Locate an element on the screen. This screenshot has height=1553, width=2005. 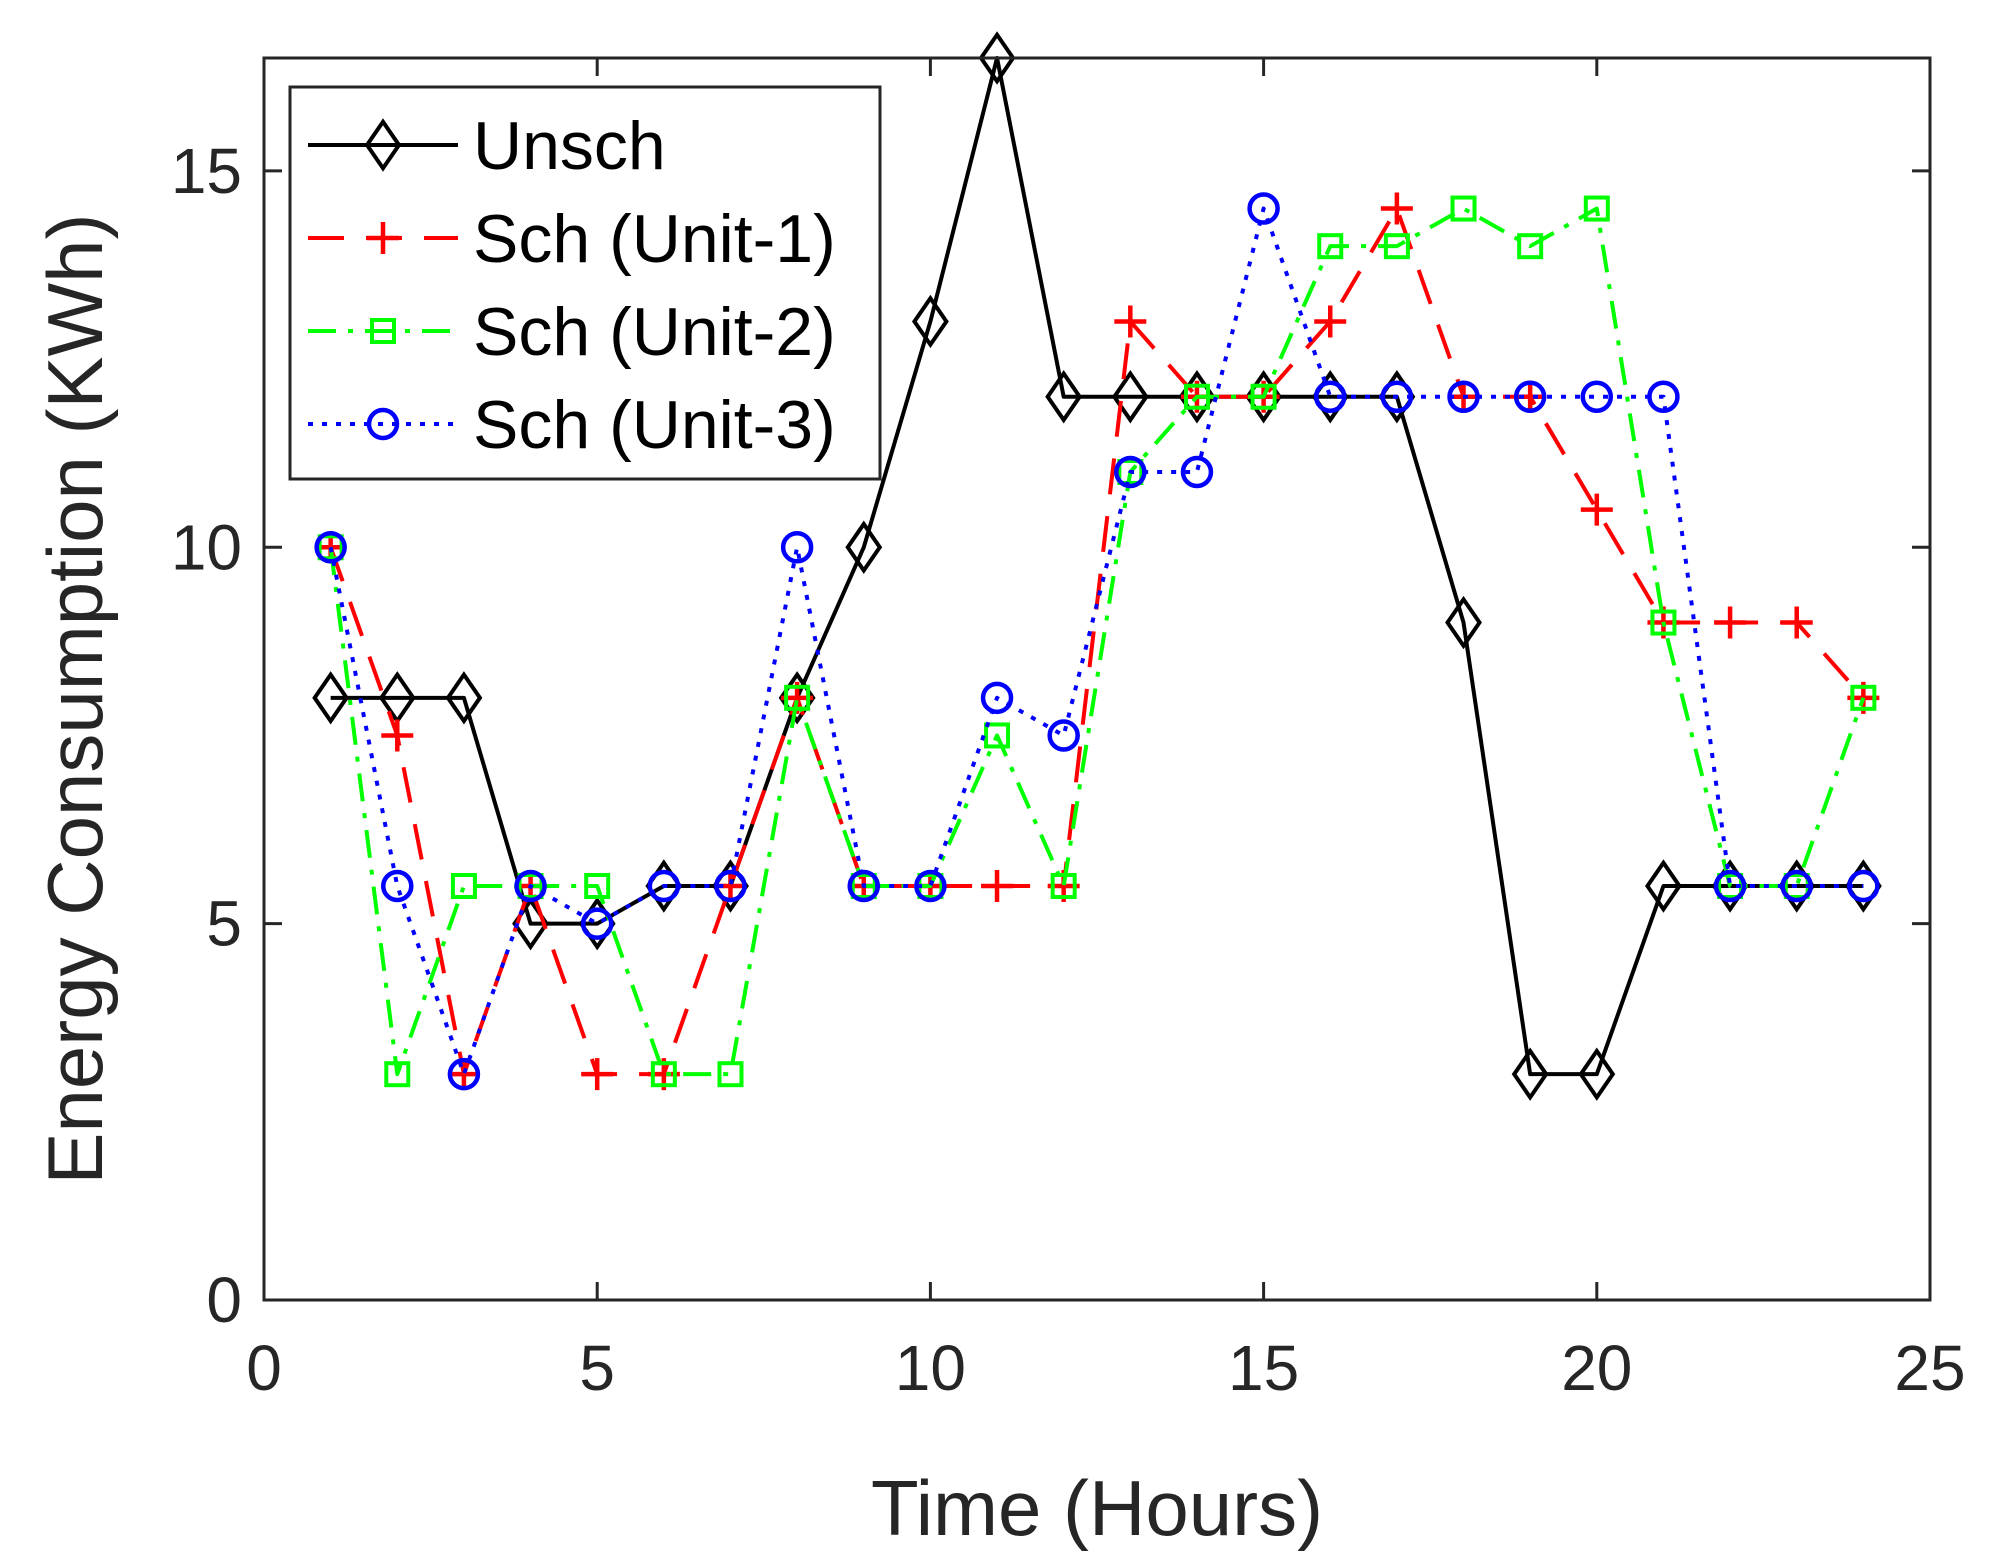
y-tick-label-10: 10 is located at coordinates (206, 547).